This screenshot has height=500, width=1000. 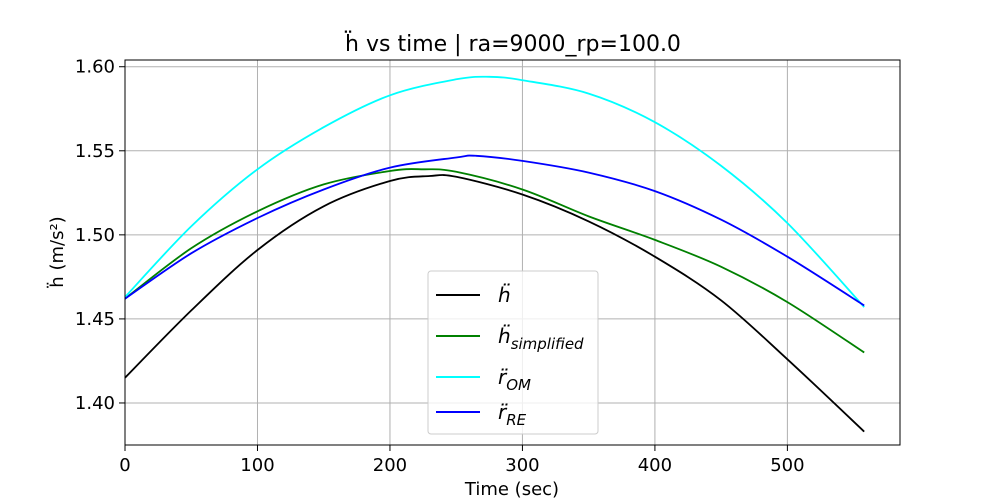 What do you see at coordinates (514, 379) in the screenshot?
I see `legend-label: r̈OM` at bounding box center [514, 379].